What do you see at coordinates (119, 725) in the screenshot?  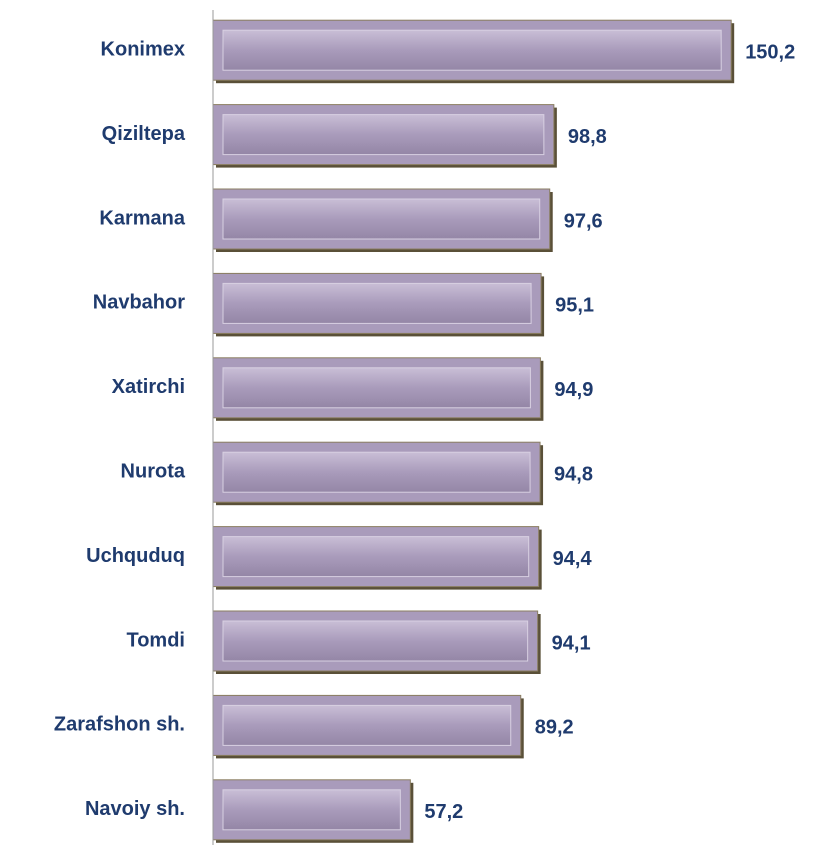 I see `y-tick-label: Zarafshon sh.` at bounding box center [119, 725].